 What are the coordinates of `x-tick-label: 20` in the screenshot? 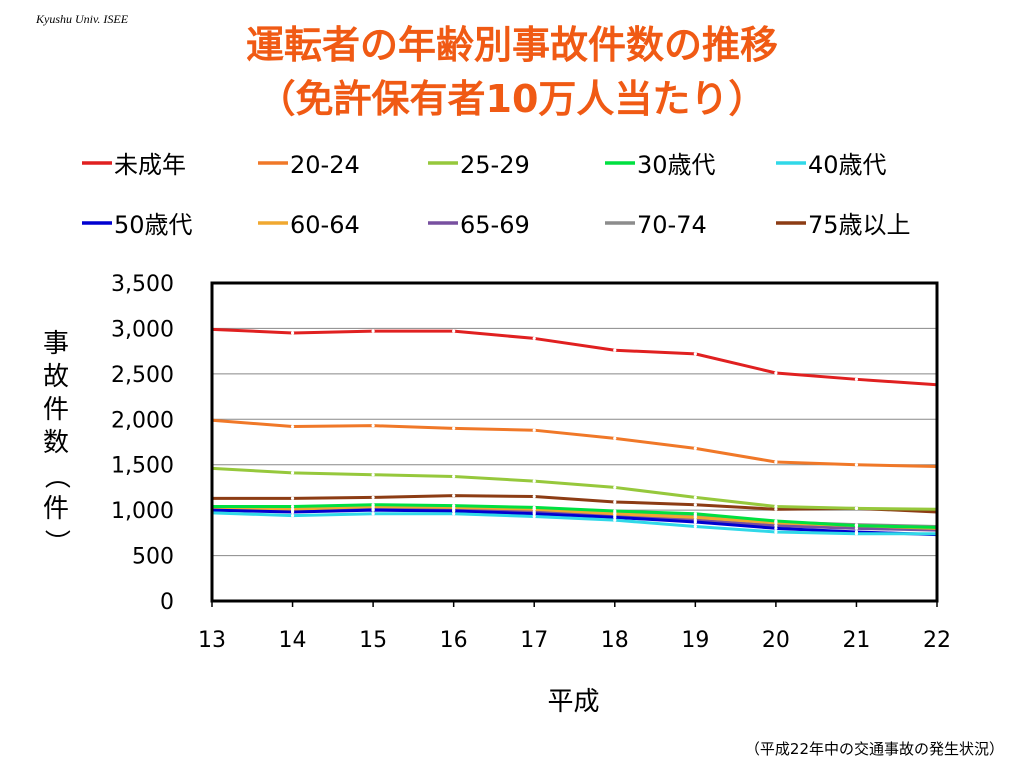 It's located at (776, 640).